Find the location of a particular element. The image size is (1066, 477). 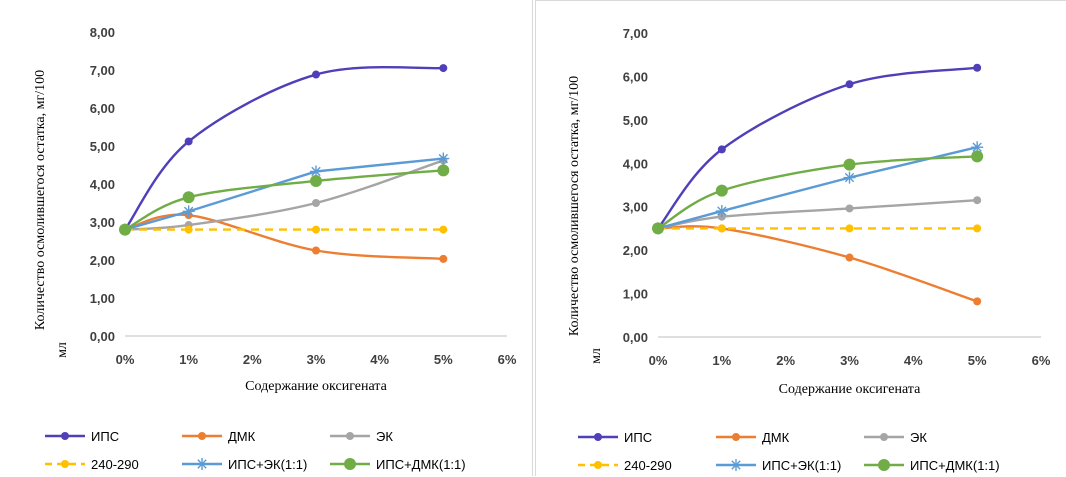

legend-label: ИПС+ЭК(1:1) is located at coordinates (801, 465).